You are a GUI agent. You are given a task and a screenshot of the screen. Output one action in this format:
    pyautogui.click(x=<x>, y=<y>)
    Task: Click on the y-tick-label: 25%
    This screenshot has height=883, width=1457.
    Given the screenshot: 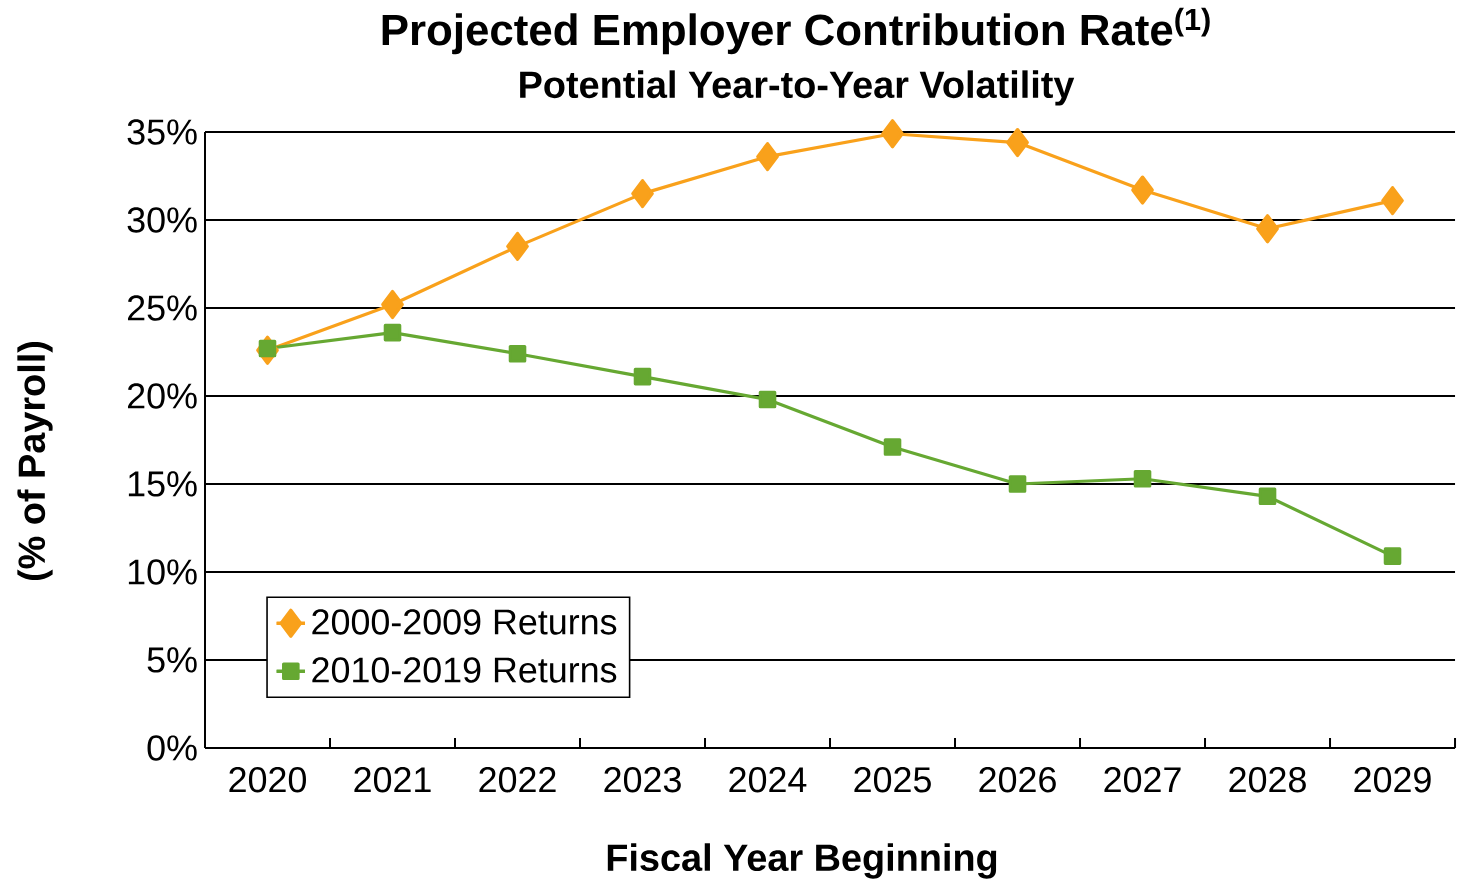 What is the action you would take?
    pyautogui.click(x=162, y=308)
    